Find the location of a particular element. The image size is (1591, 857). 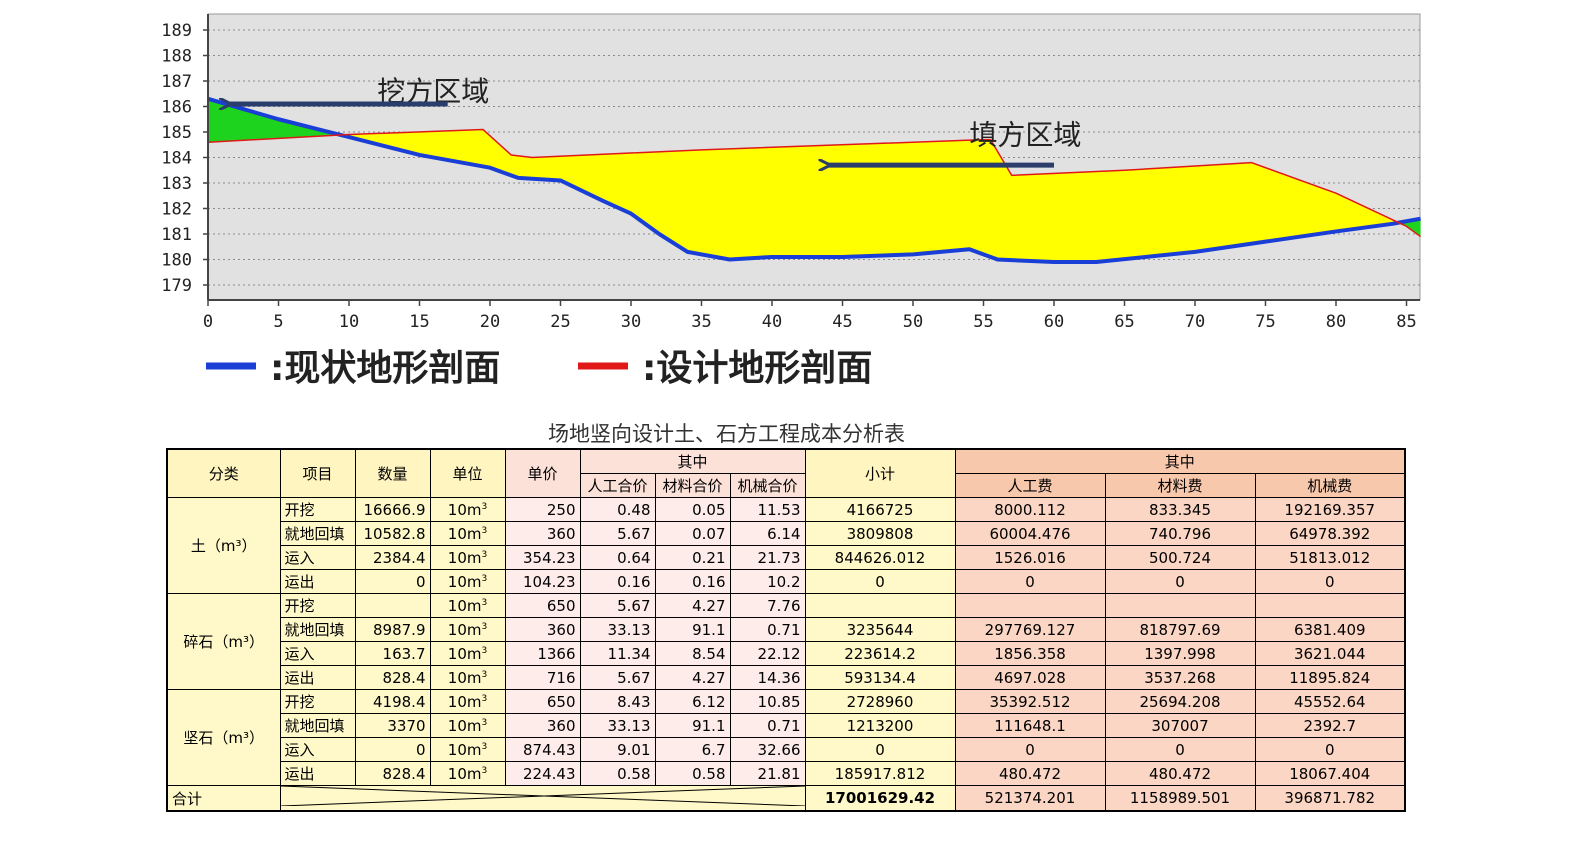

cell-c1: 297769.127 is located at coordinates (1030, 629).